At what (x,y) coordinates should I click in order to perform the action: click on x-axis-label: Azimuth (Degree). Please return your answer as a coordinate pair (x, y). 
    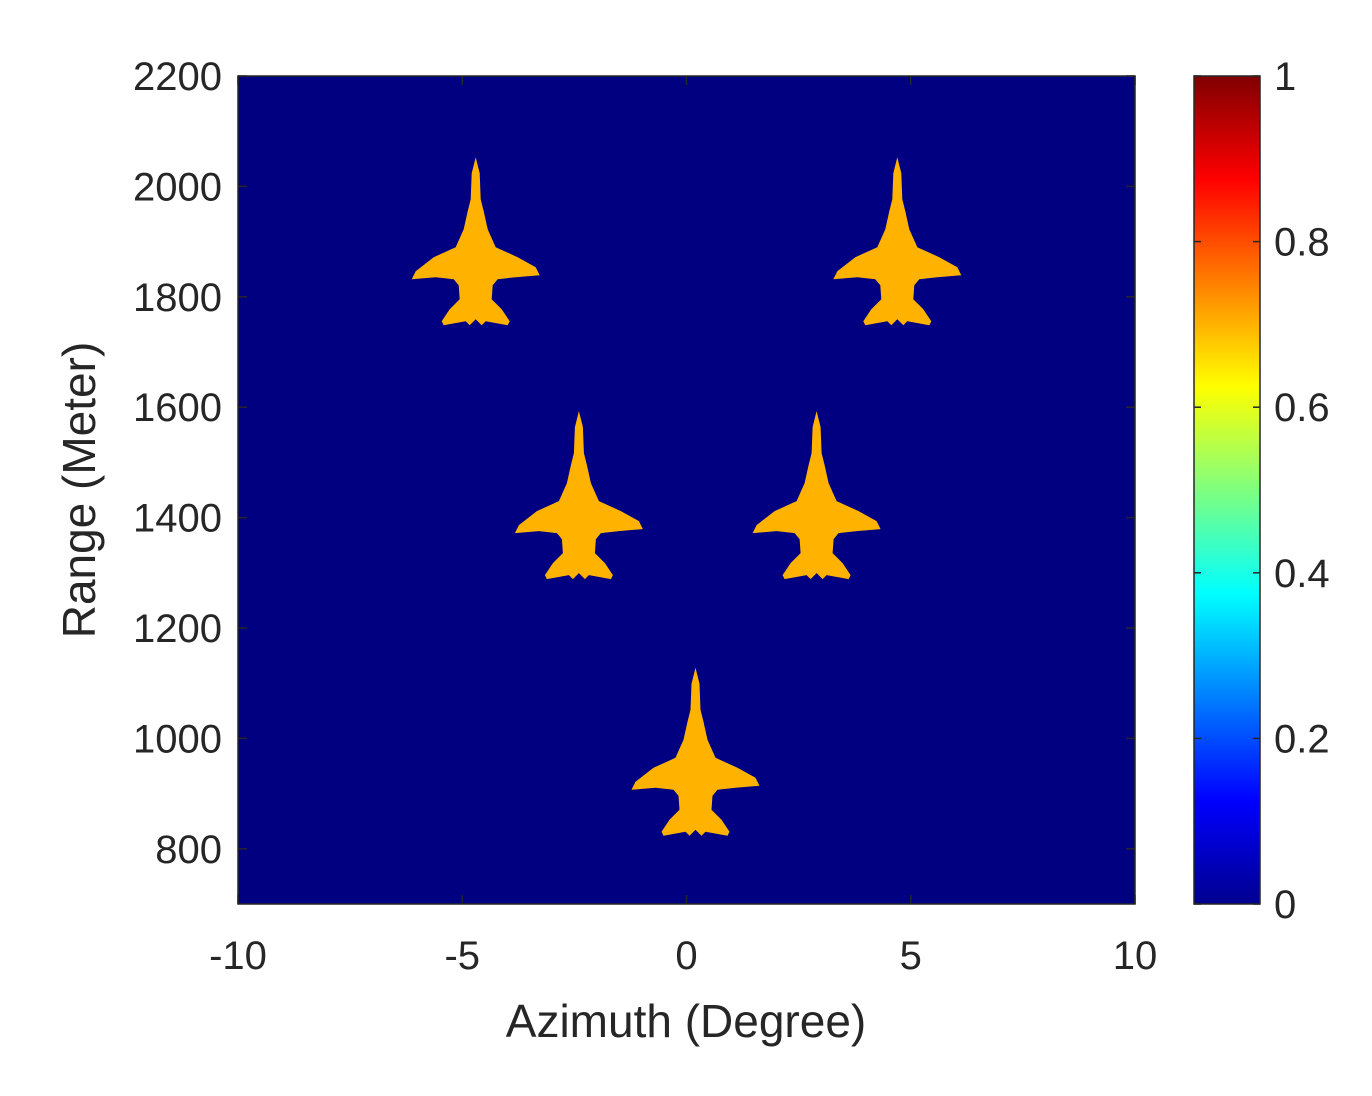
    Looking at the image, I should click on (686, 1021).